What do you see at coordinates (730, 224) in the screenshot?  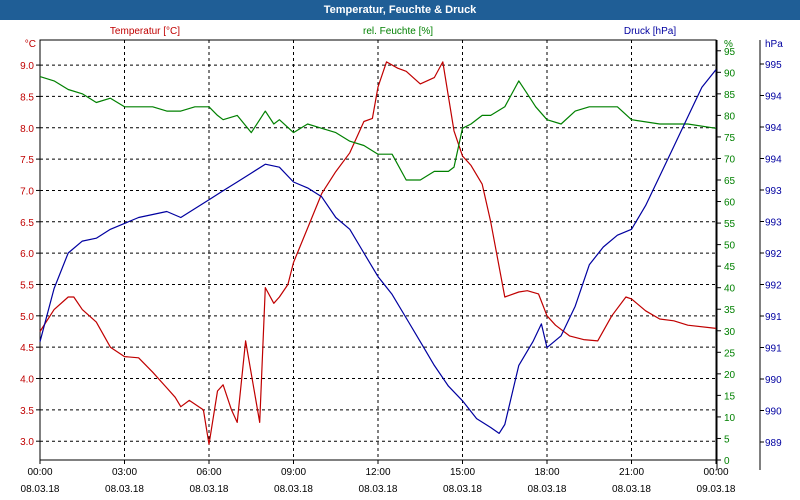 I see `humidity-tick-label: 55` at bounding box center [730, 224].